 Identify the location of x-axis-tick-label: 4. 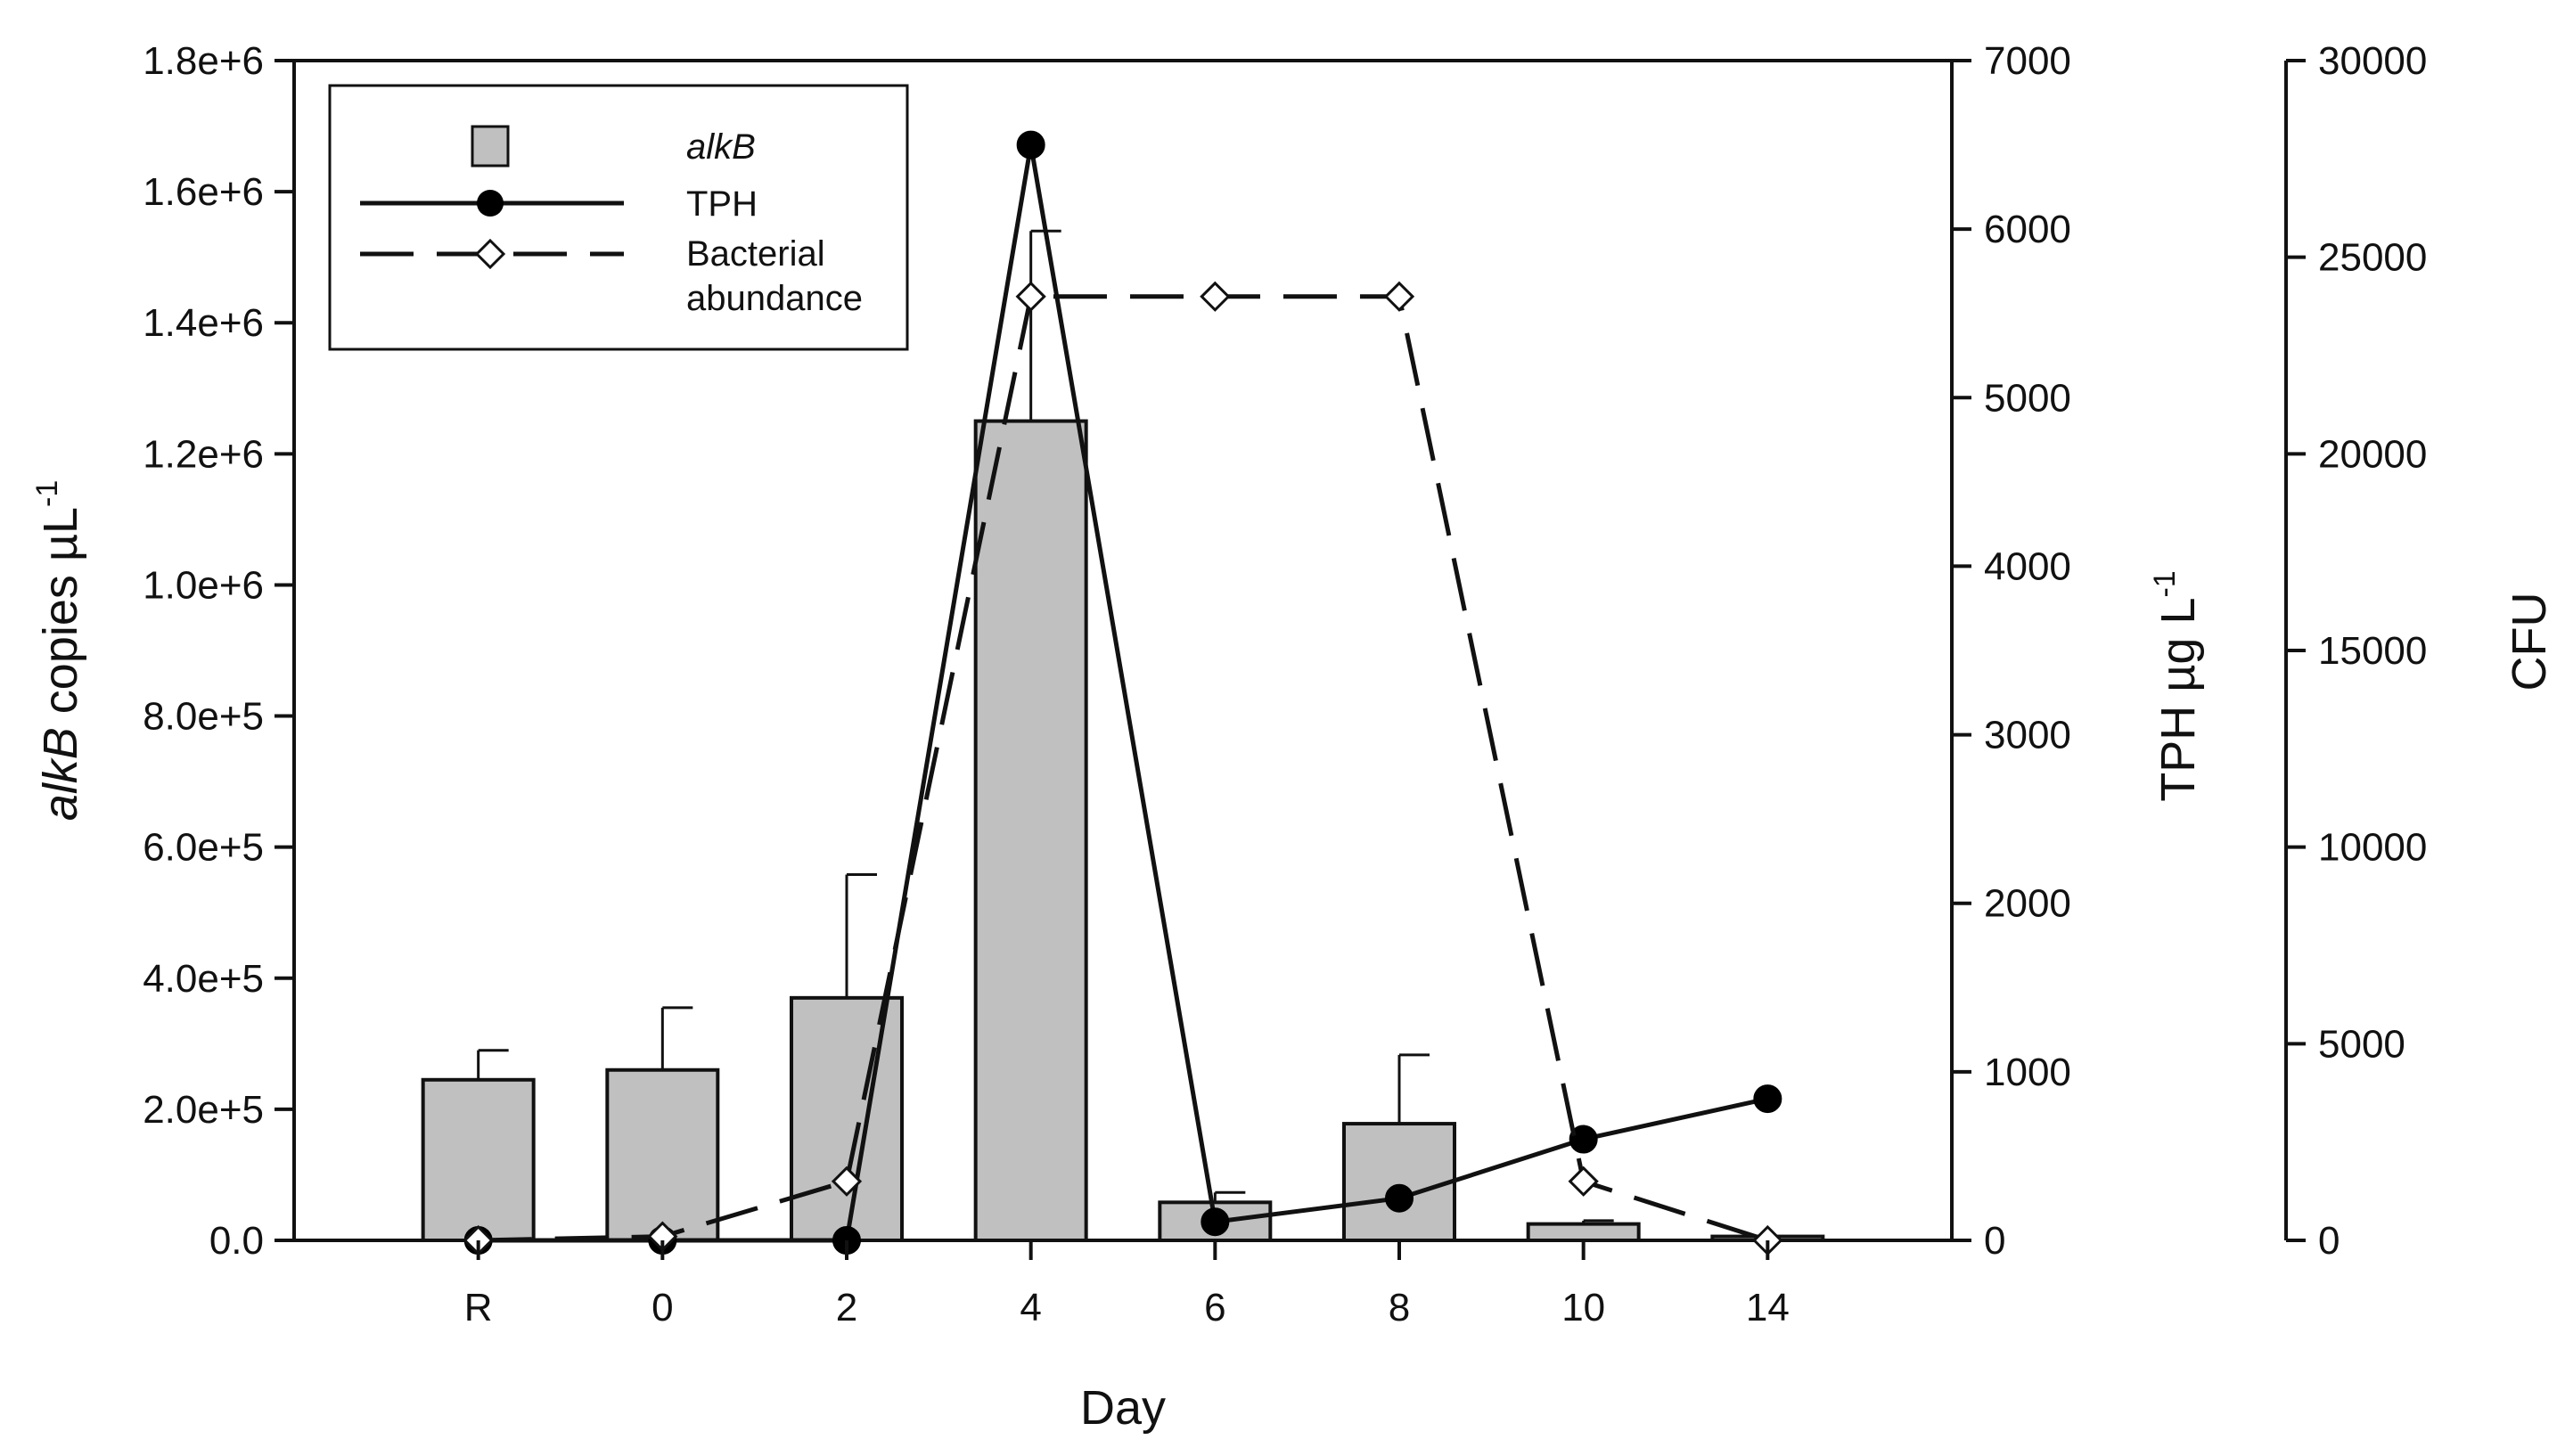
(1030, 1307).